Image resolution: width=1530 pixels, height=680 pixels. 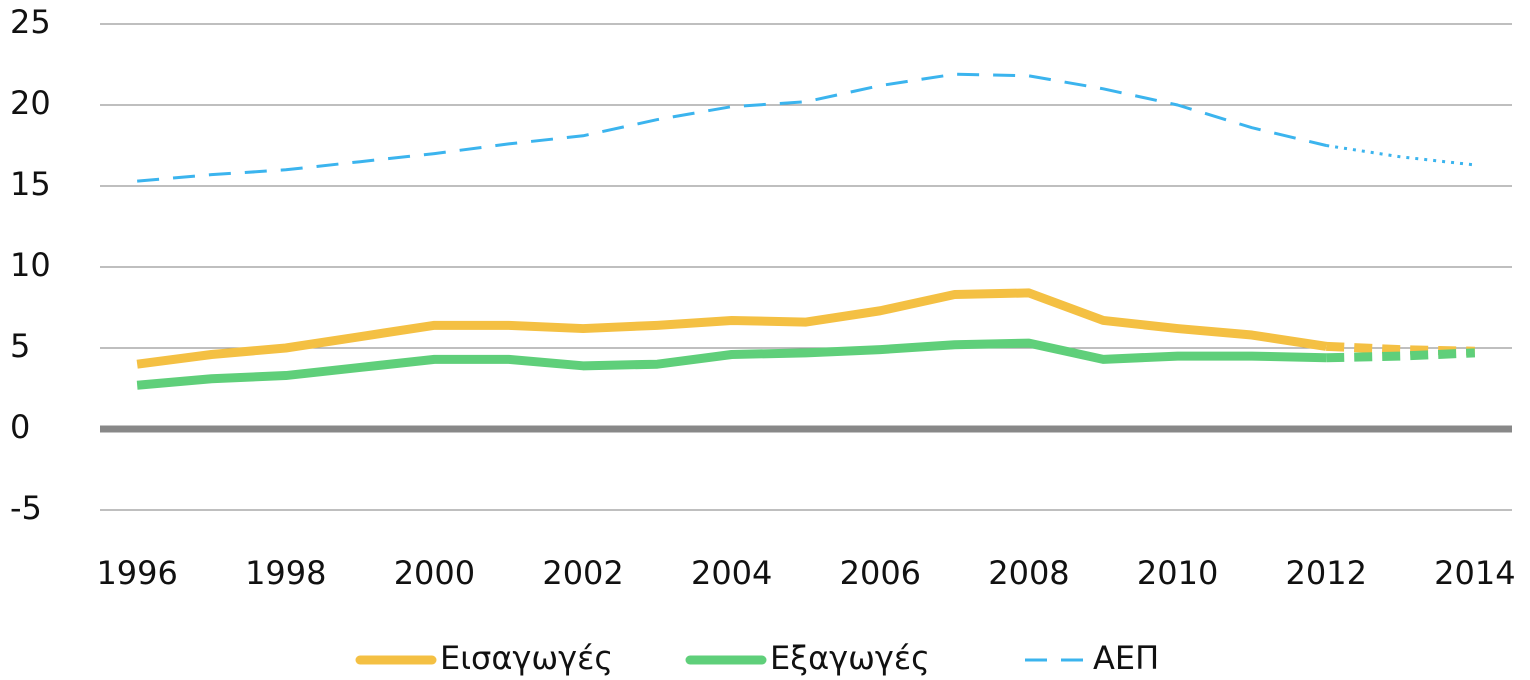 What do you see at coordinates (136, 573) in the screenshot?
I see `x-tick-label: 1996` at bounding box center [136, 573].